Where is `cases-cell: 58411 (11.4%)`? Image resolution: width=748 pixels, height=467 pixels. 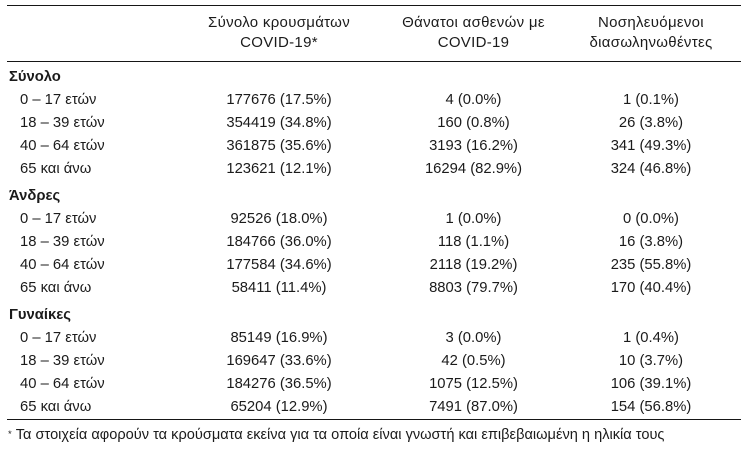 cases-cell: 58411 (11.4%) is located at coordinates (279, 288).